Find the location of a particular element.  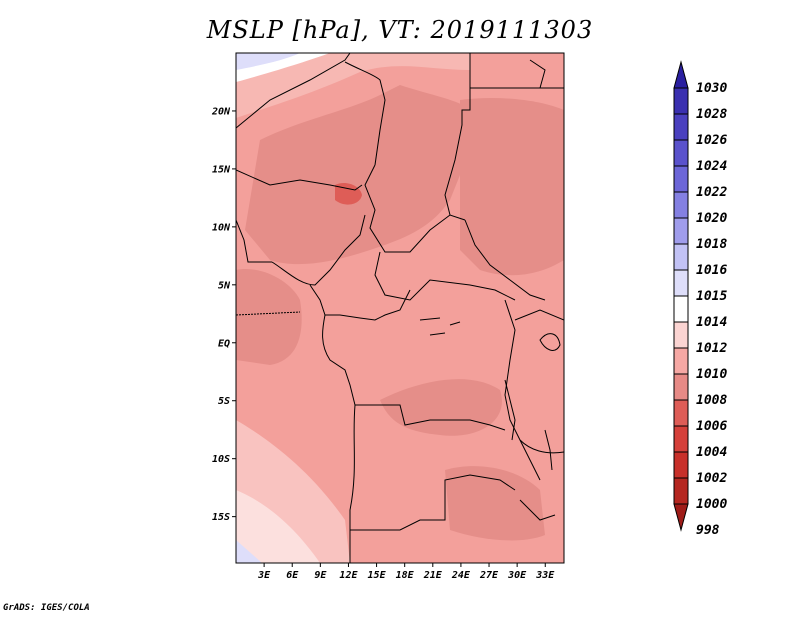

border-uganda is located at coordinates (539, 315).